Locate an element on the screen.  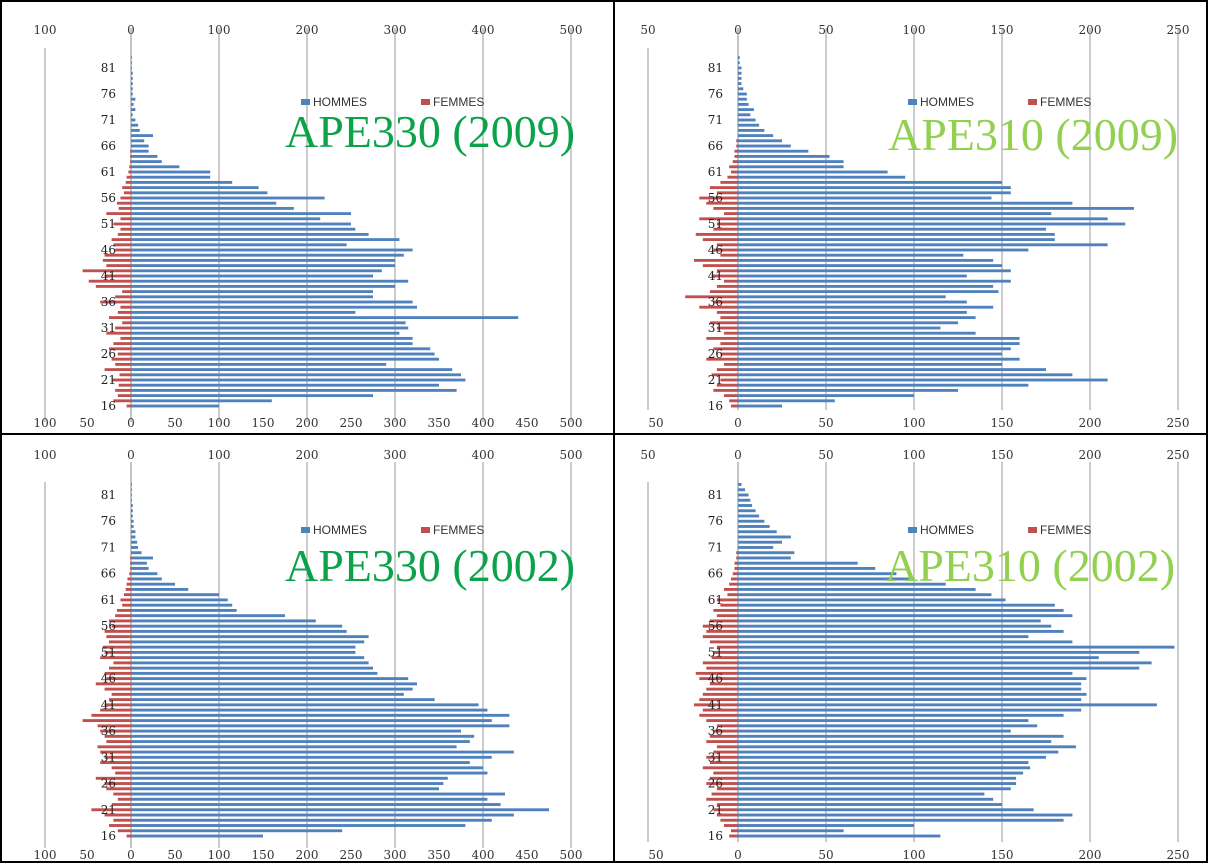
bottom-tick-label: 200 is located at coordinates (307, 855).